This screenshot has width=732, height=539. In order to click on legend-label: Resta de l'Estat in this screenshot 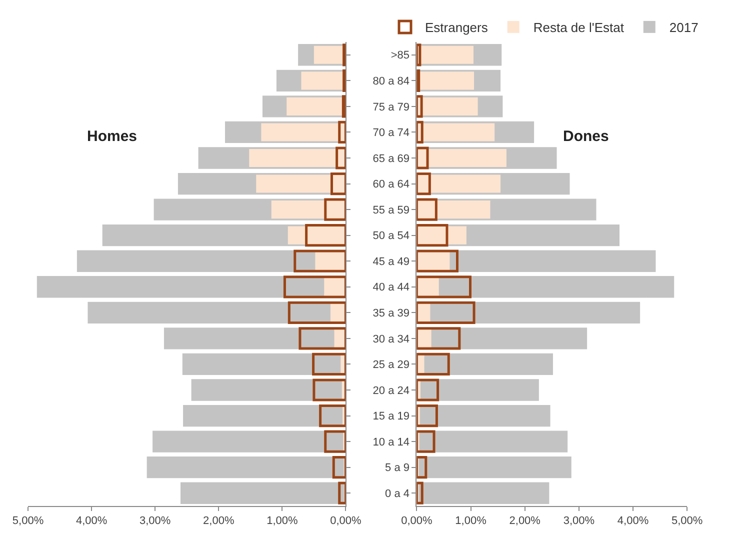, I will do `click(578, 28)`.